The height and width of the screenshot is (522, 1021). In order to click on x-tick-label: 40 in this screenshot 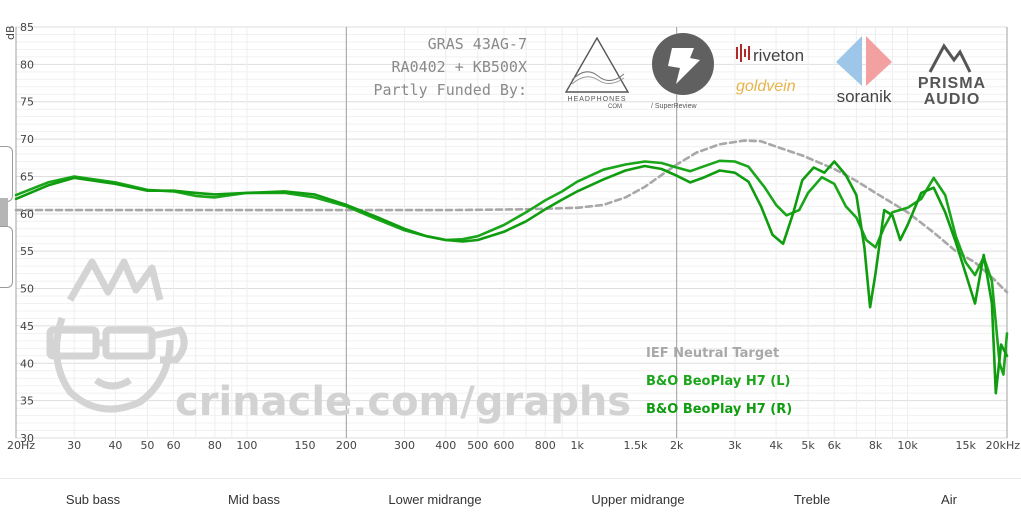, I will do `click(115, 445)`.